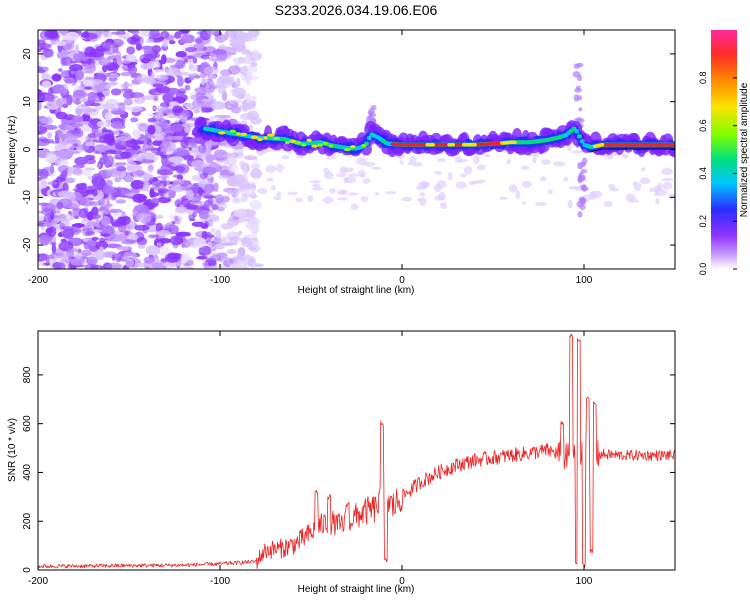 Image resolution: width=750 pixels, height=600 pixels. Describe the element at coordinates (369, 138) in the screenshot. I see `ridge-core` at that location.